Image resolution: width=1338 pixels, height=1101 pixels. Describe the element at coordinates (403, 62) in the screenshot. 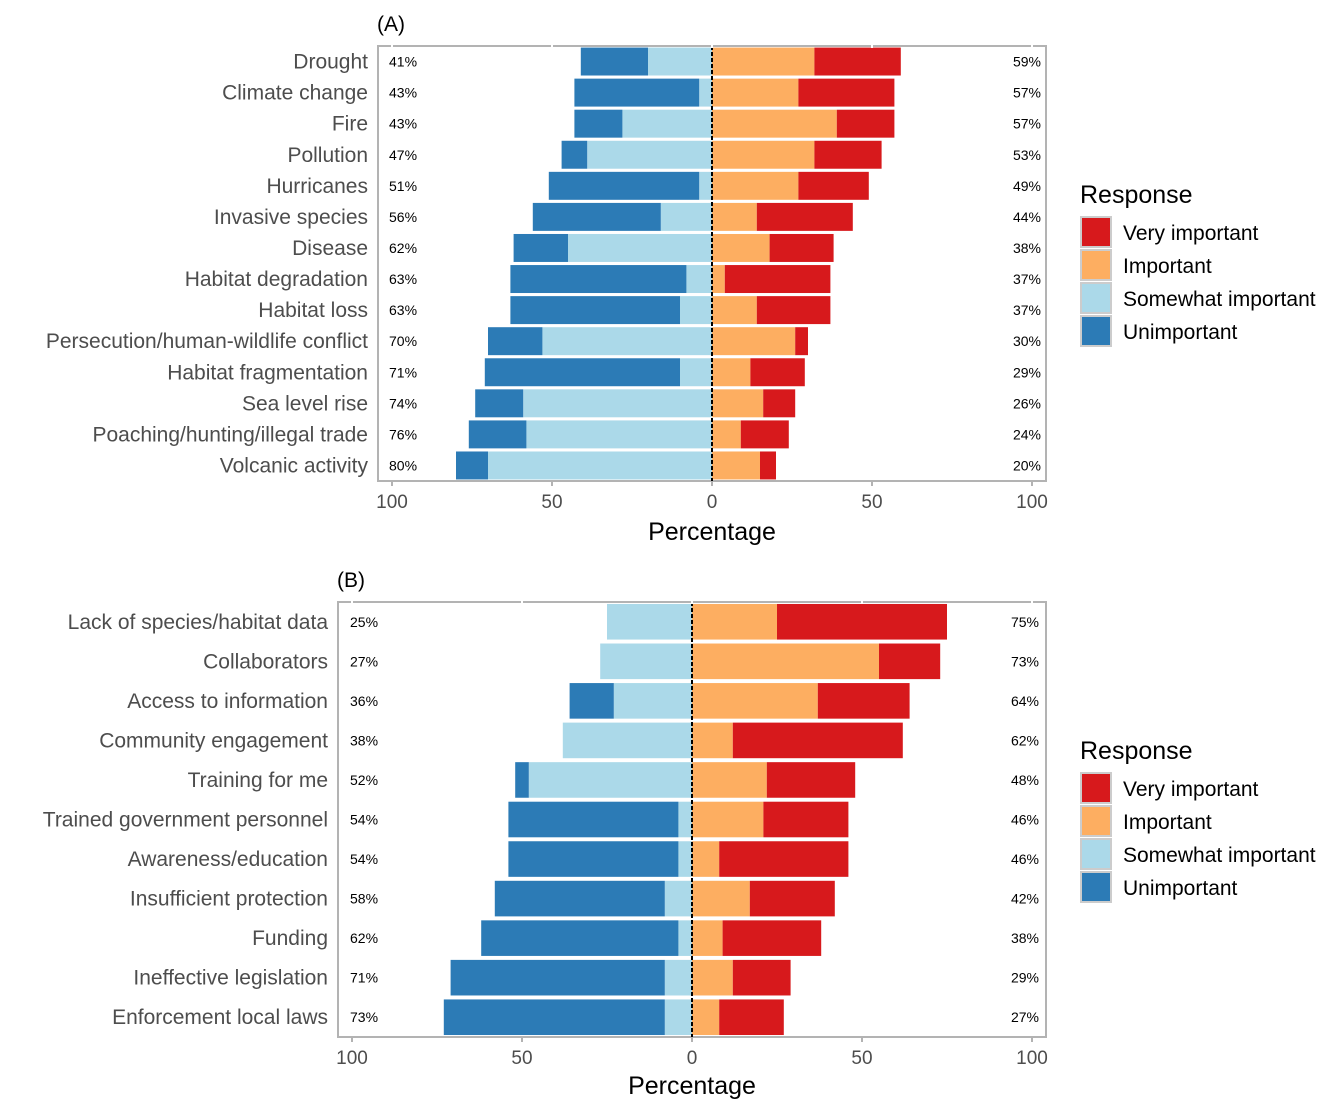

I see `left-pct-label: 41%` at that location.